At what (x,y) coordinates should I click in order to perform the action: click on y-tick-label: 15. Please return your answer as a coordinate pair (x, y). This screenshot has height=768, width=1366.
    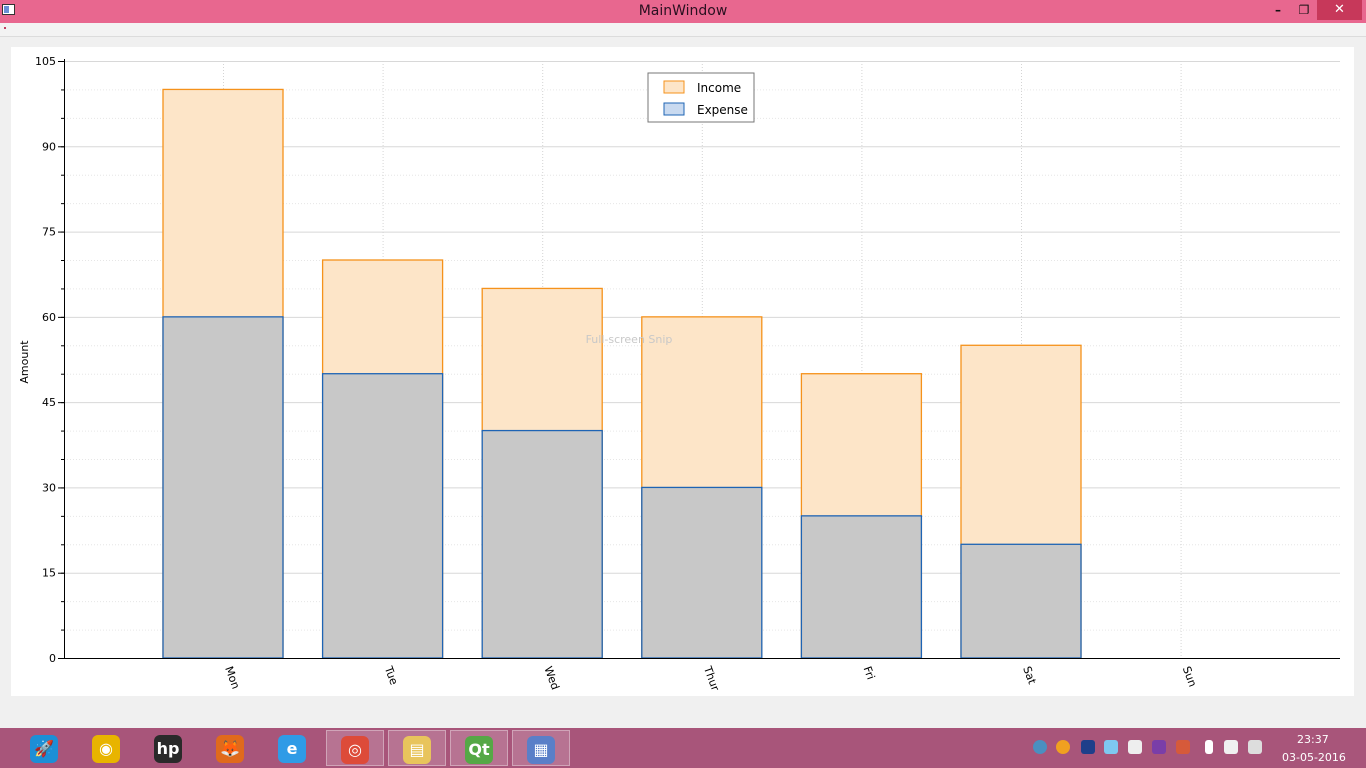
    Looking at the image, I should click on (49, 573).